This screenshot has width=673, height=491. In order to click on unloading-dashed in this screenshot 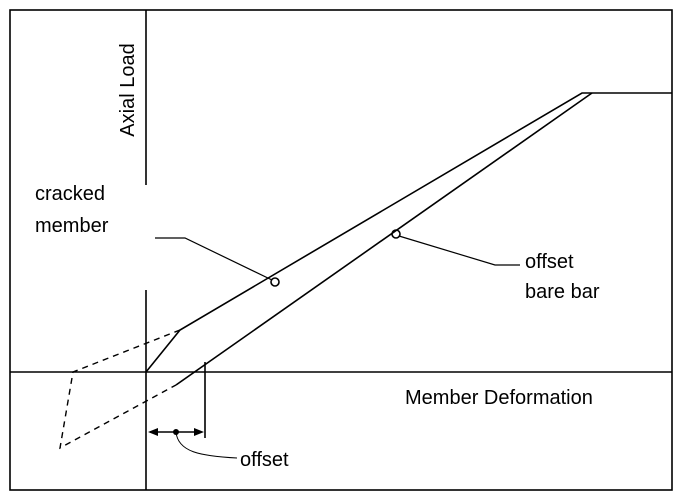, I will do `click(120, 389)`.